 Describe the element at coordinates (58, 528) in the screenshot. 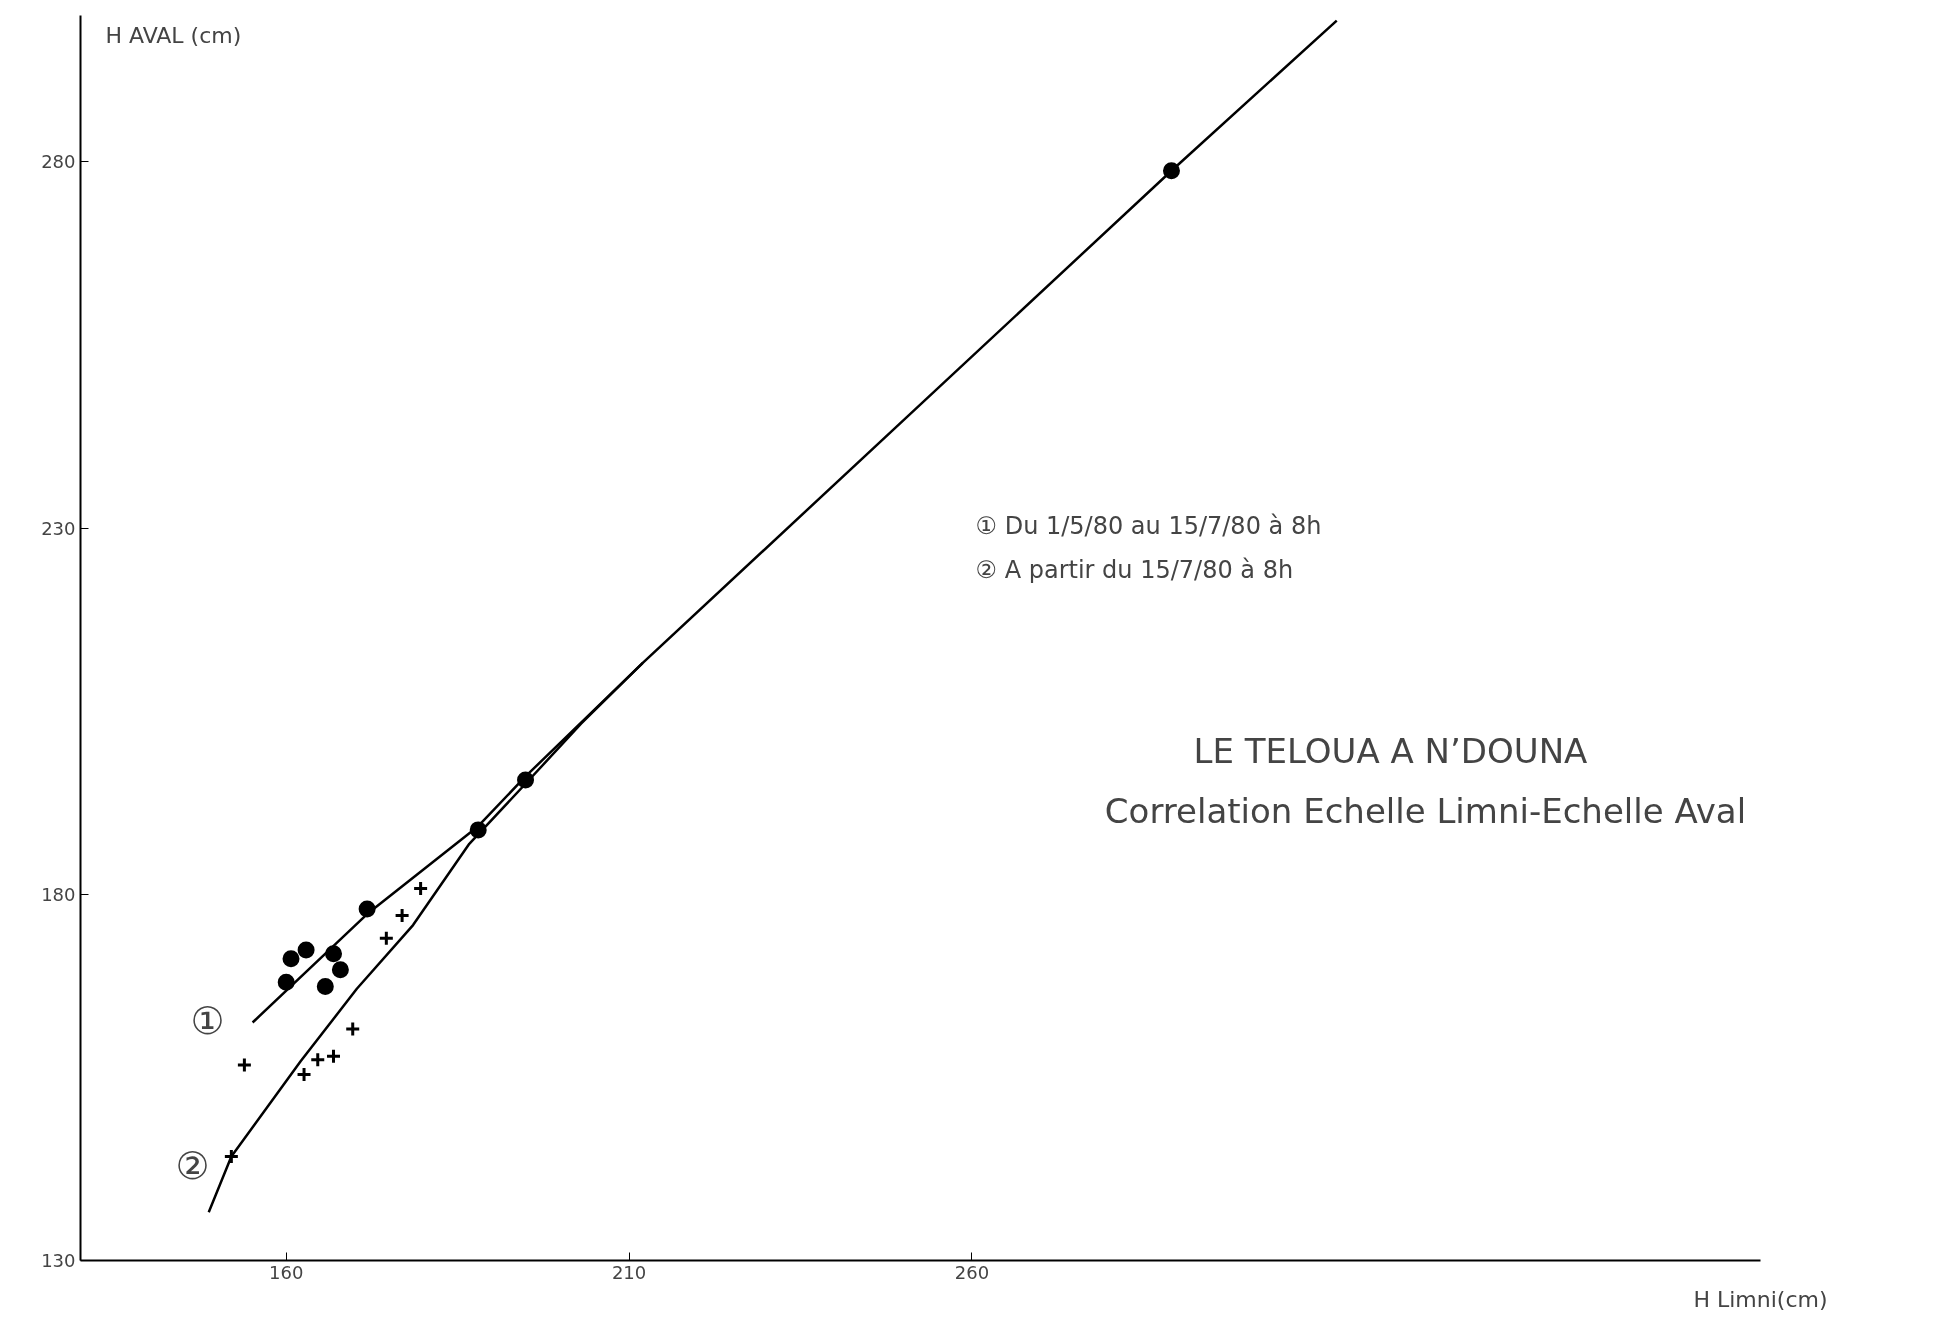

I see `y-tick-label: 230` at that location.